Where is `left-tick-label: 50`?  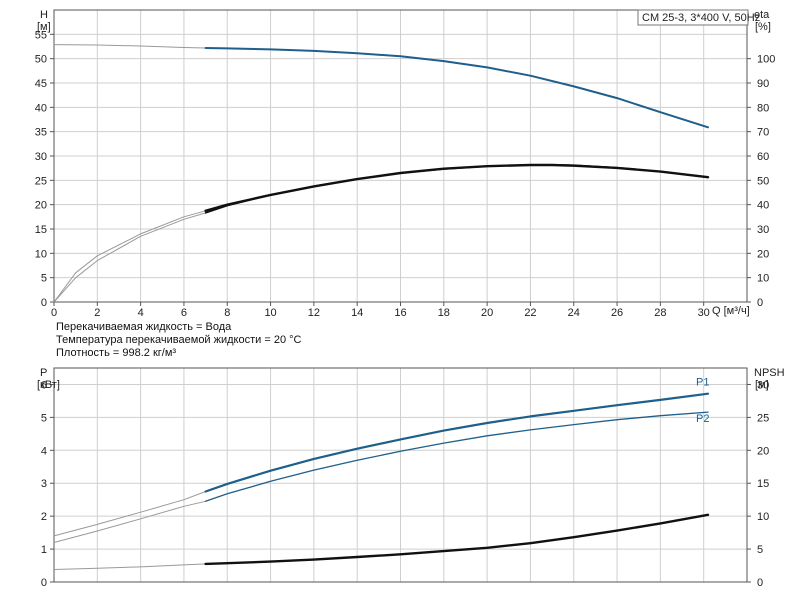
left-tick-label: 50 is located at coordinates (41, 60).